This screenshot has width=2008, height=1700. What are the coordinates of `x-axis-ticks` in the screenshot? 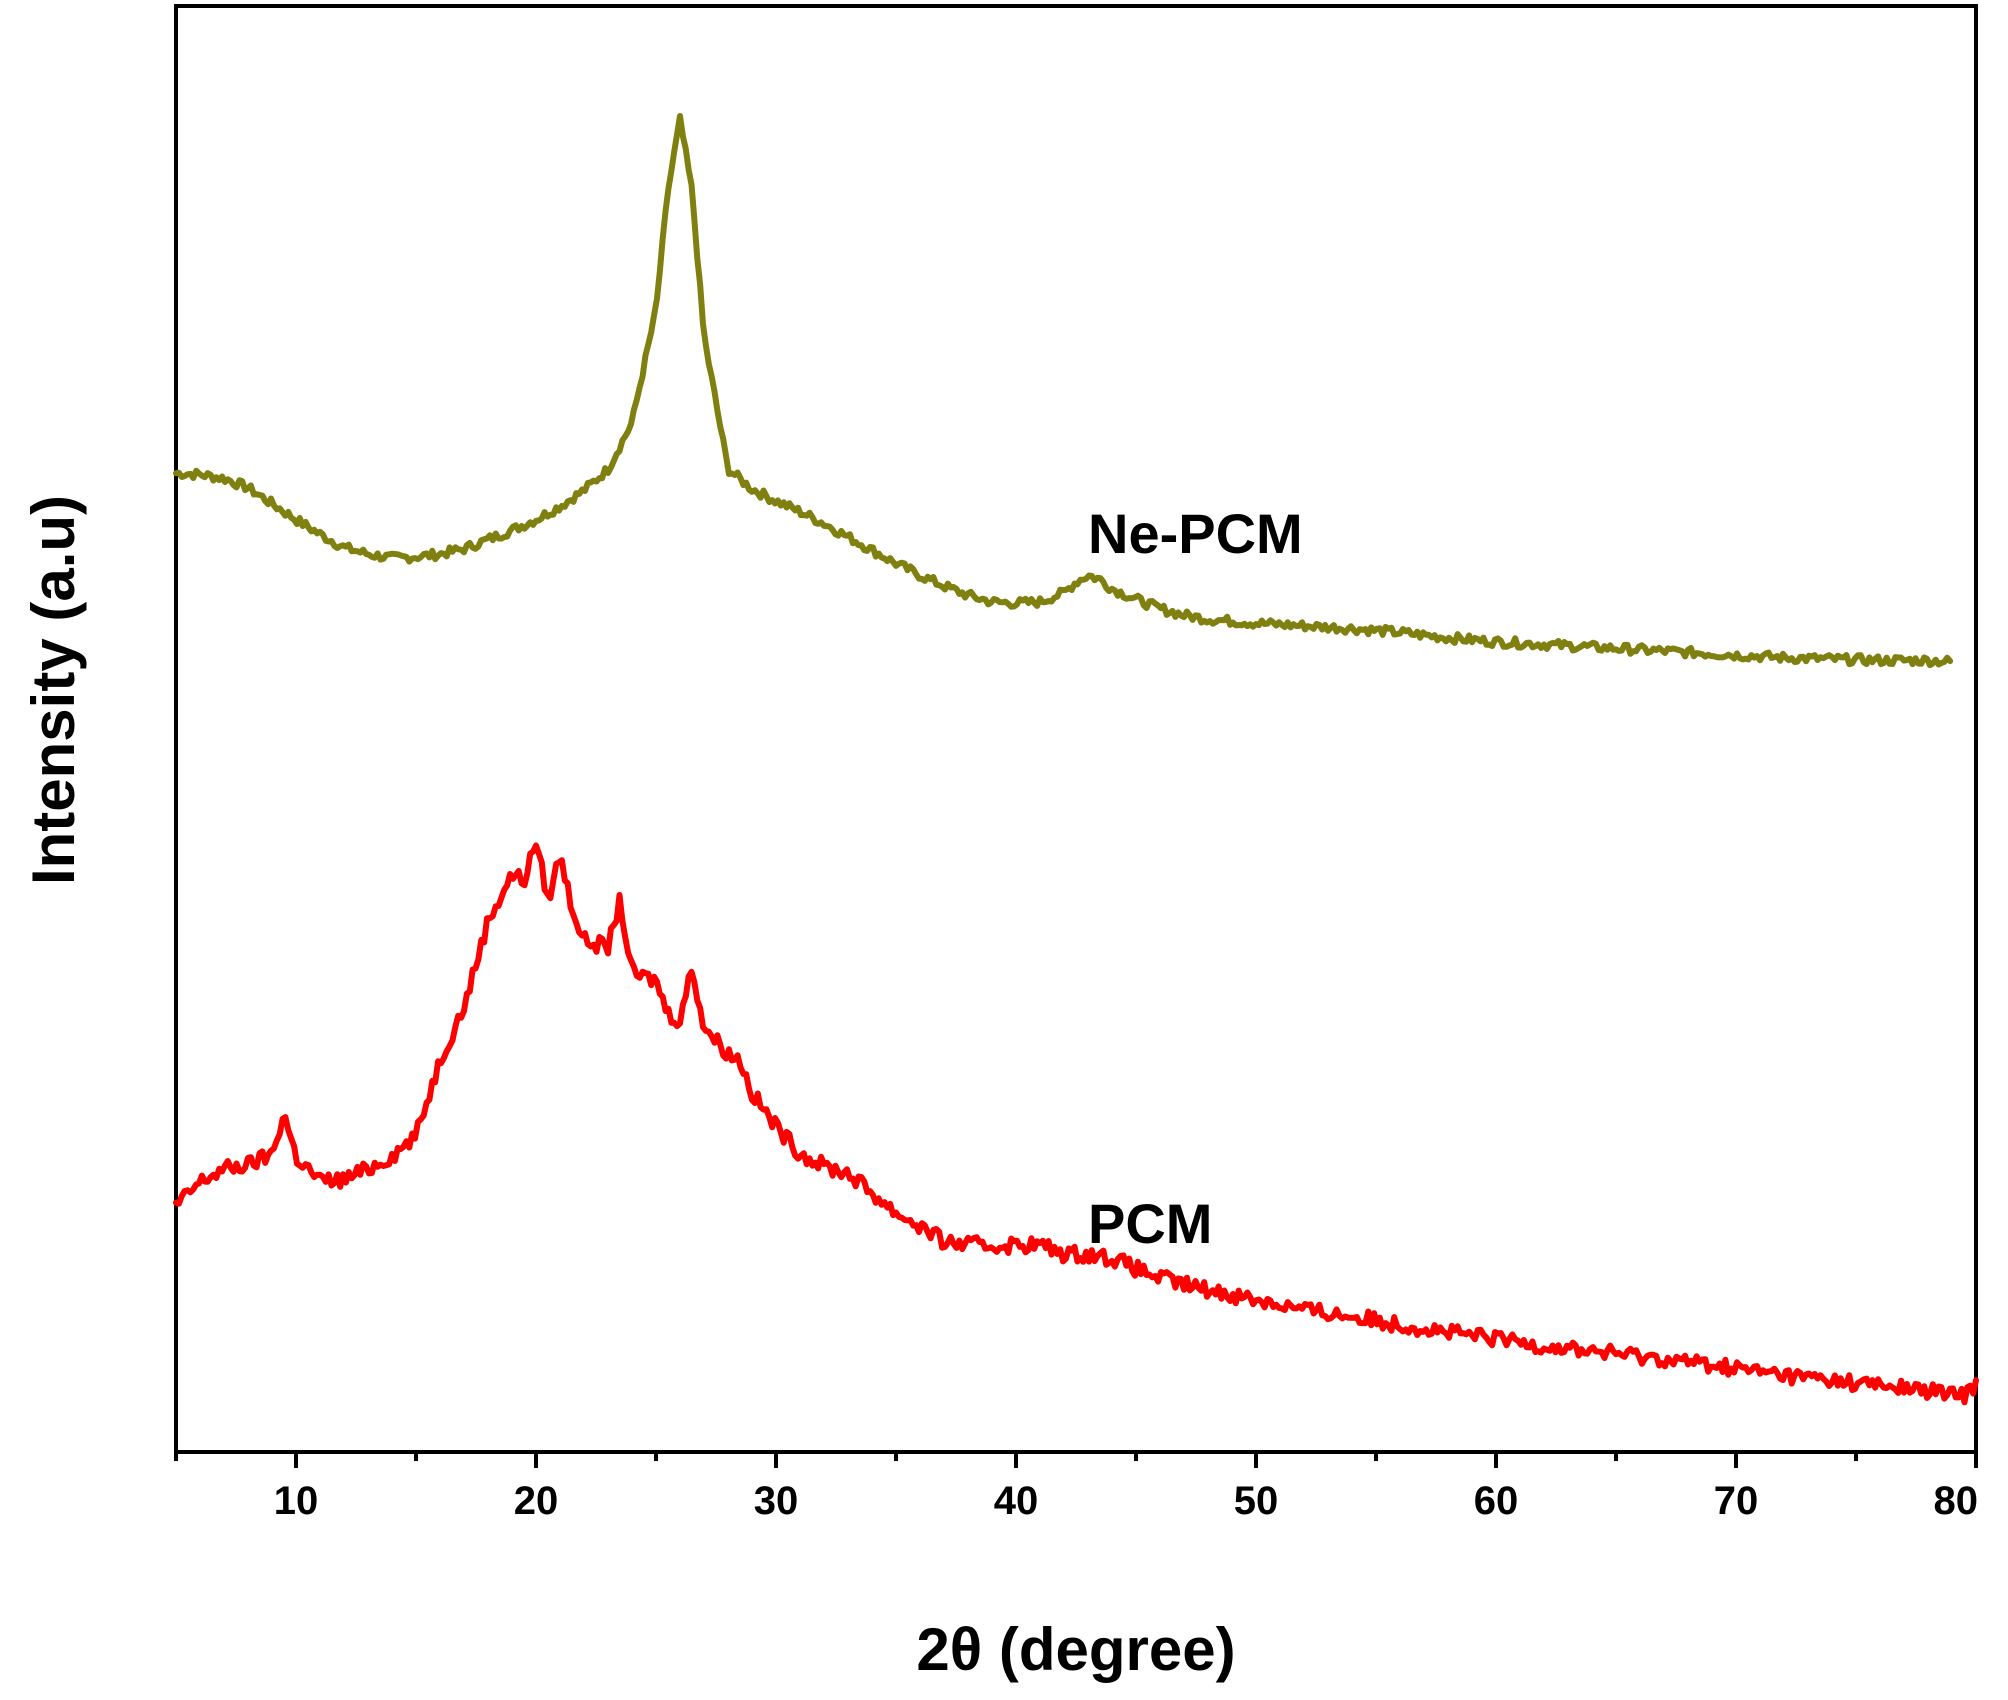 It's located at (1076, 1460).